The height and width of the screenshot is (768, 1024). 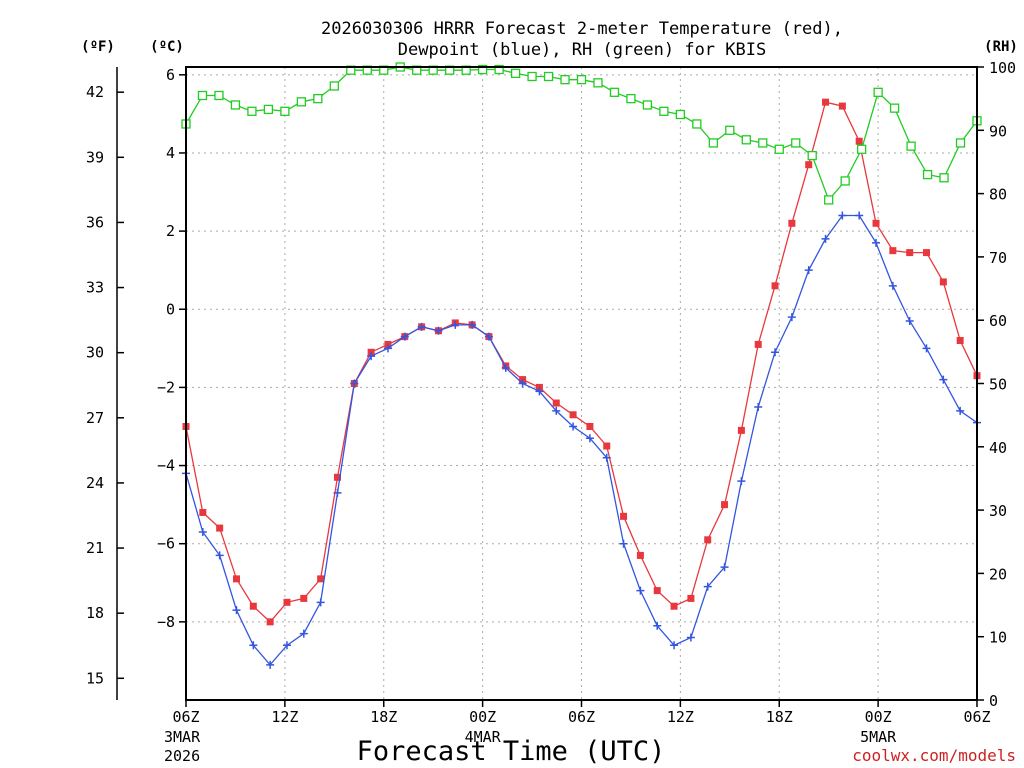 I want to click on x-tick-label: 18Z, so click(x=383, y=717).